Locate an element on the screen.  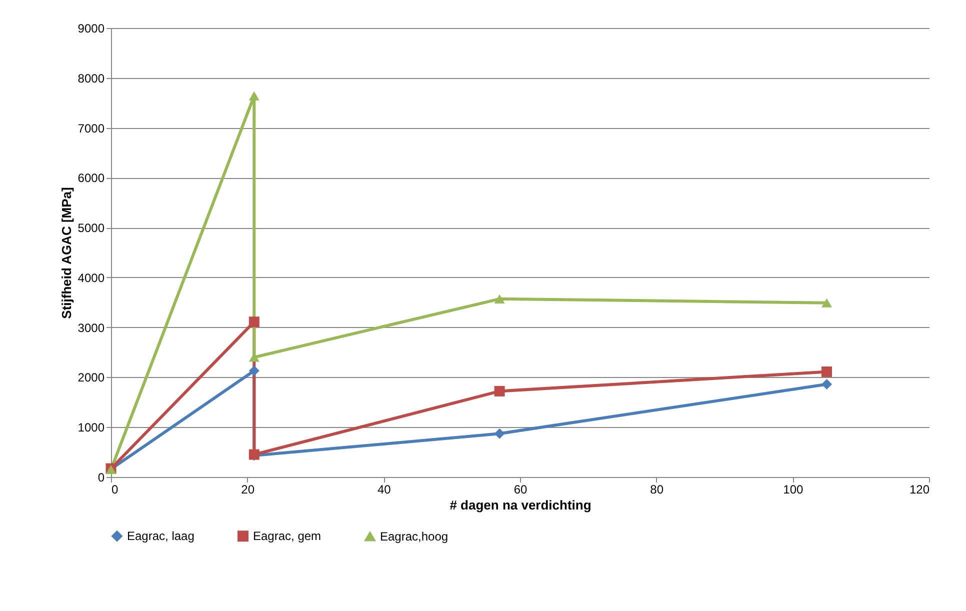
y-tick-label: 7000 is located at coordinates (91, 128).